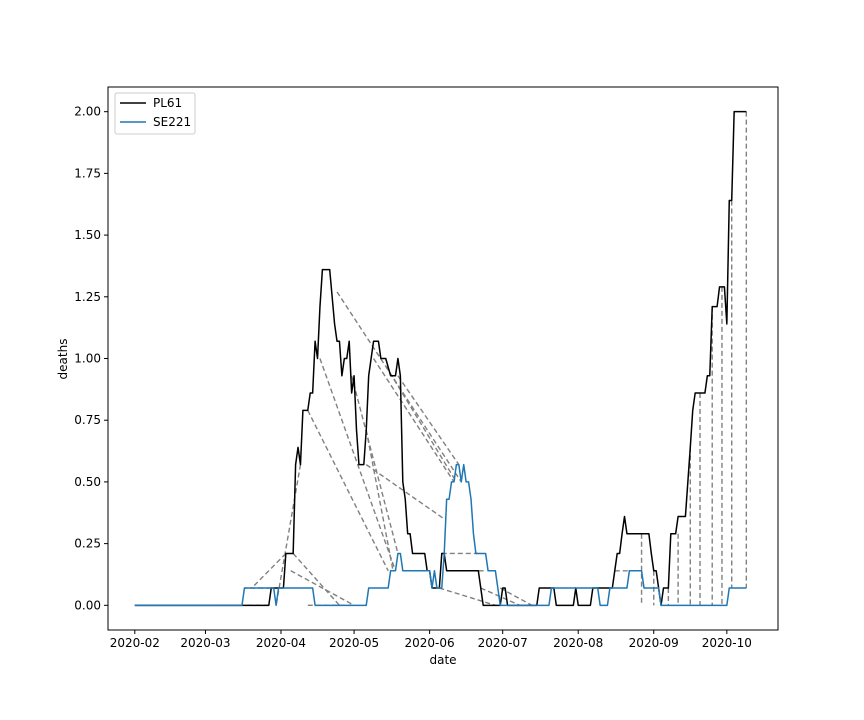 This screenshot has width=864, height=720. Describe the element at coordinates (440, 535) in the screenshot. I see `series-line-se221` at that location.